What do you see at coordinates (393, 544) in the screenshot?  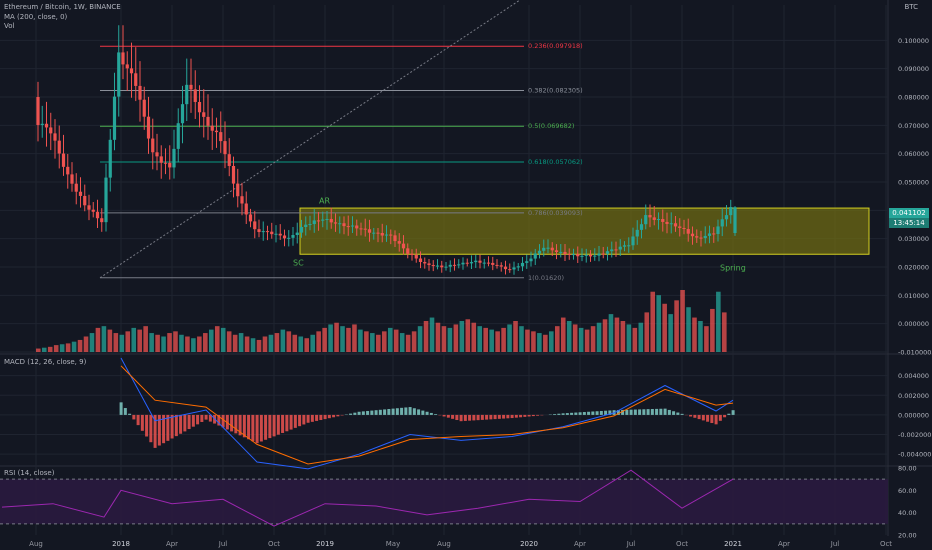 I see `time-axis-tick: May` at bounding box center [393, 544].